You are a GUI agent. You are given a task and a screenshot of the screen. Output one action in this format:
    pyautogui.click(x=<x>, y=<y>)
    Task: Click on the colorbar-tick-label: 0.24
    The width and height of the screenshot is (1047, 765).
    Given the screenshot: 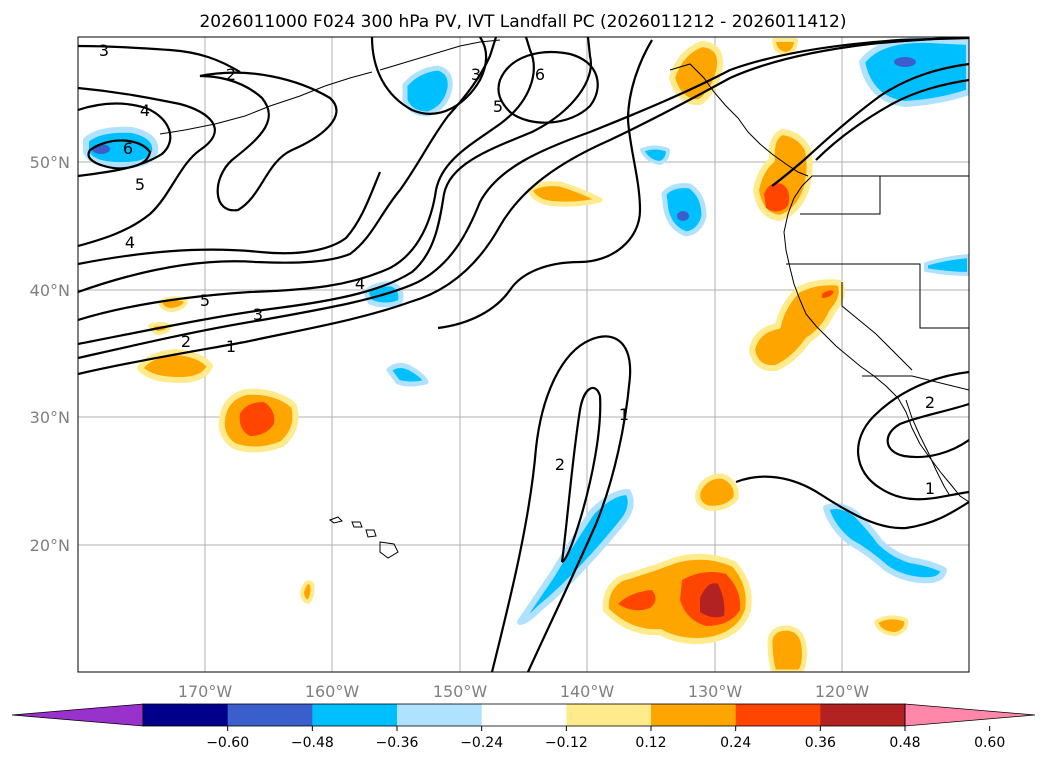 What is the action you would take?
    pyautogui.click(x=735, y=743)
    